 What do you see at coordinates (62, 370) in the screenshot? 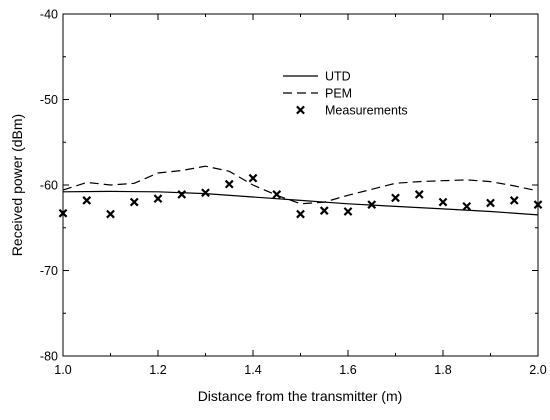
I see `x-tick-label: 1.0` at bounding box center [62, 370].